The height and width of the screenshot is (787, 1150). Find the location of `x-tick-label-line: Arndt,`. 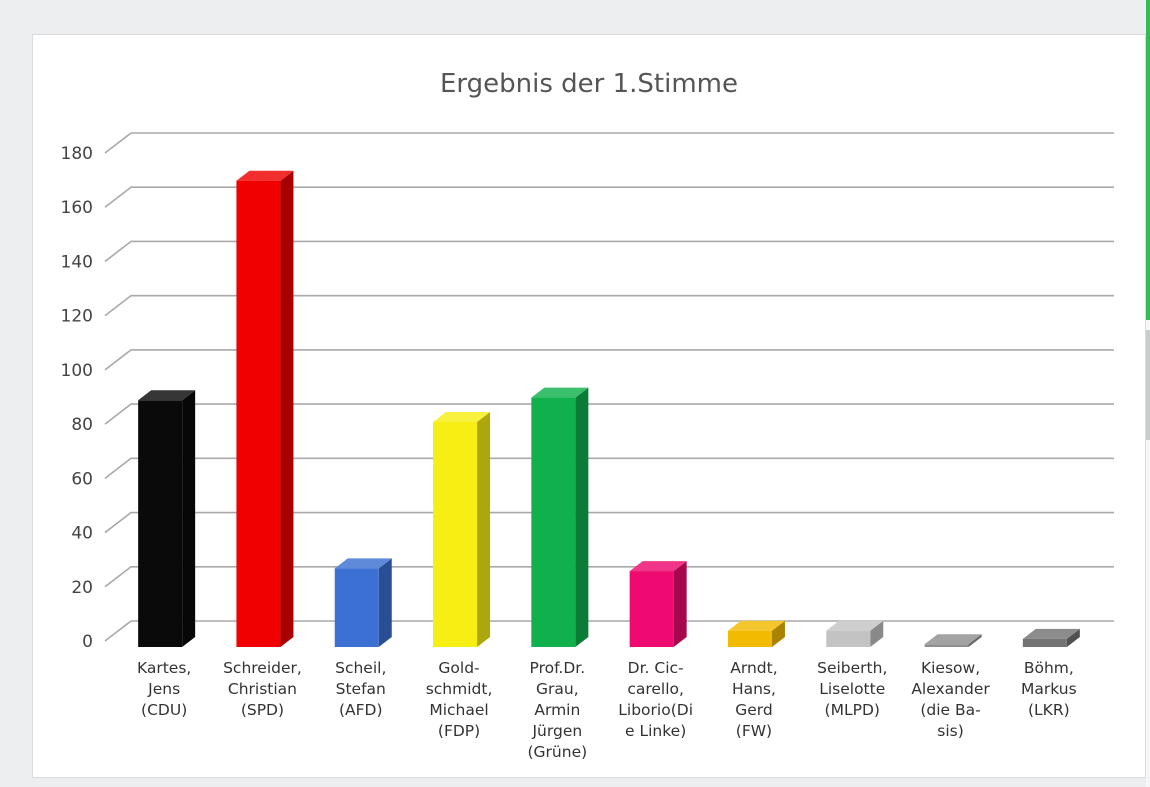

x-tick-label-line: Arndt, is located at coordinates (753, 668).